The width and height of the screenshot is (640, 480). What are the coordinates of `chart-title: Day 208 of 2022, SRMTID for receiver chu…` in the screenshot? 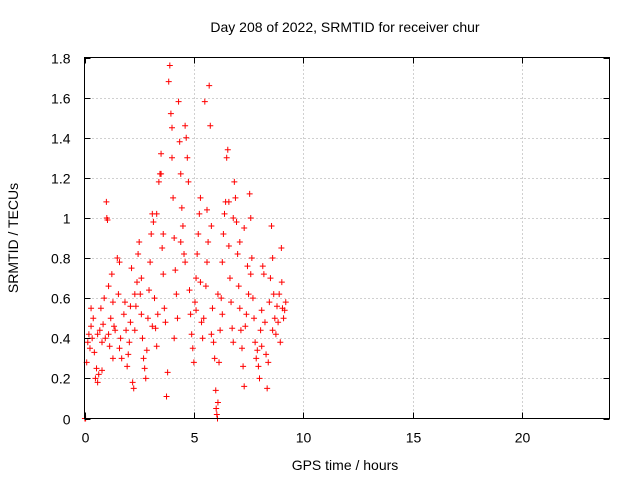 It's located at (345, 27).